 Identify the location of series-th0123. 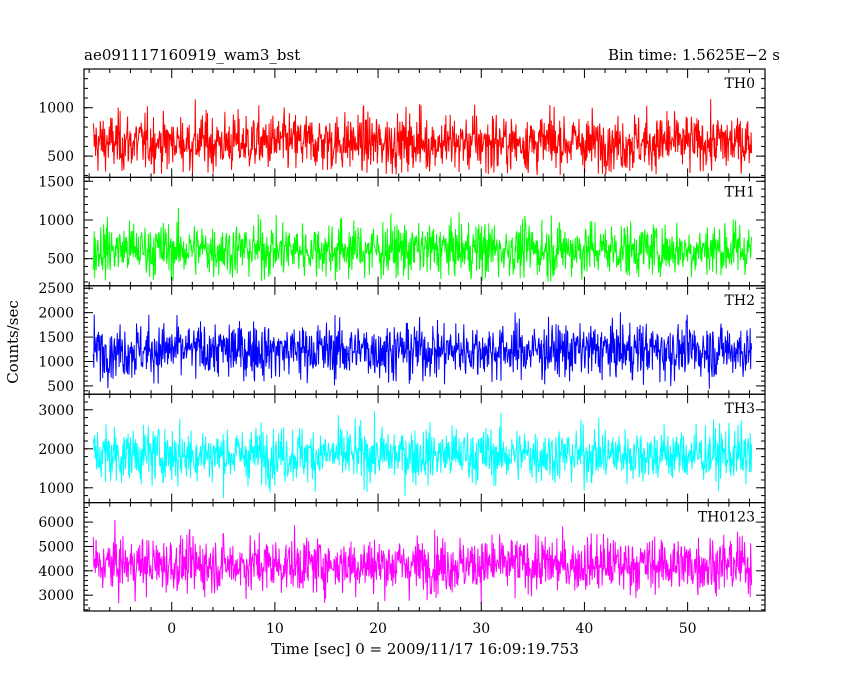
(422, 562).